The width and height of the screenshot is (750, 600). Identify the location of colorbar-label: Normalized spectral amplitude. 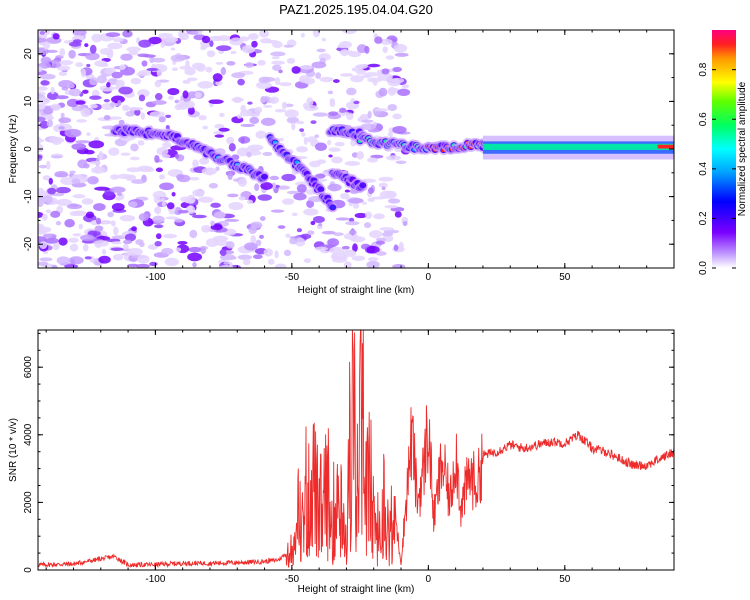
(742, 148).